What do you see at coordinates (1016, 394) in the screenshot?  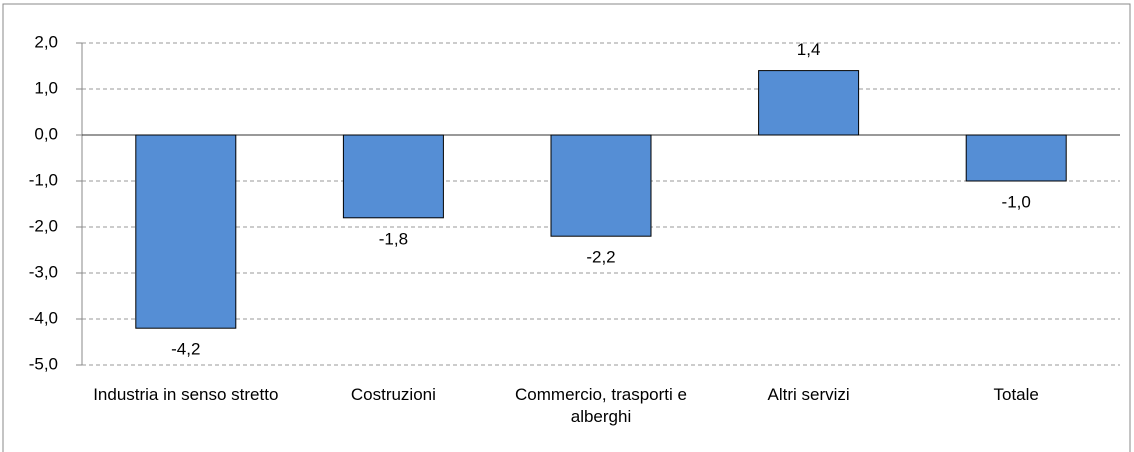 I see `x-tick-label: Totale` at bounding box center [1016, 394].